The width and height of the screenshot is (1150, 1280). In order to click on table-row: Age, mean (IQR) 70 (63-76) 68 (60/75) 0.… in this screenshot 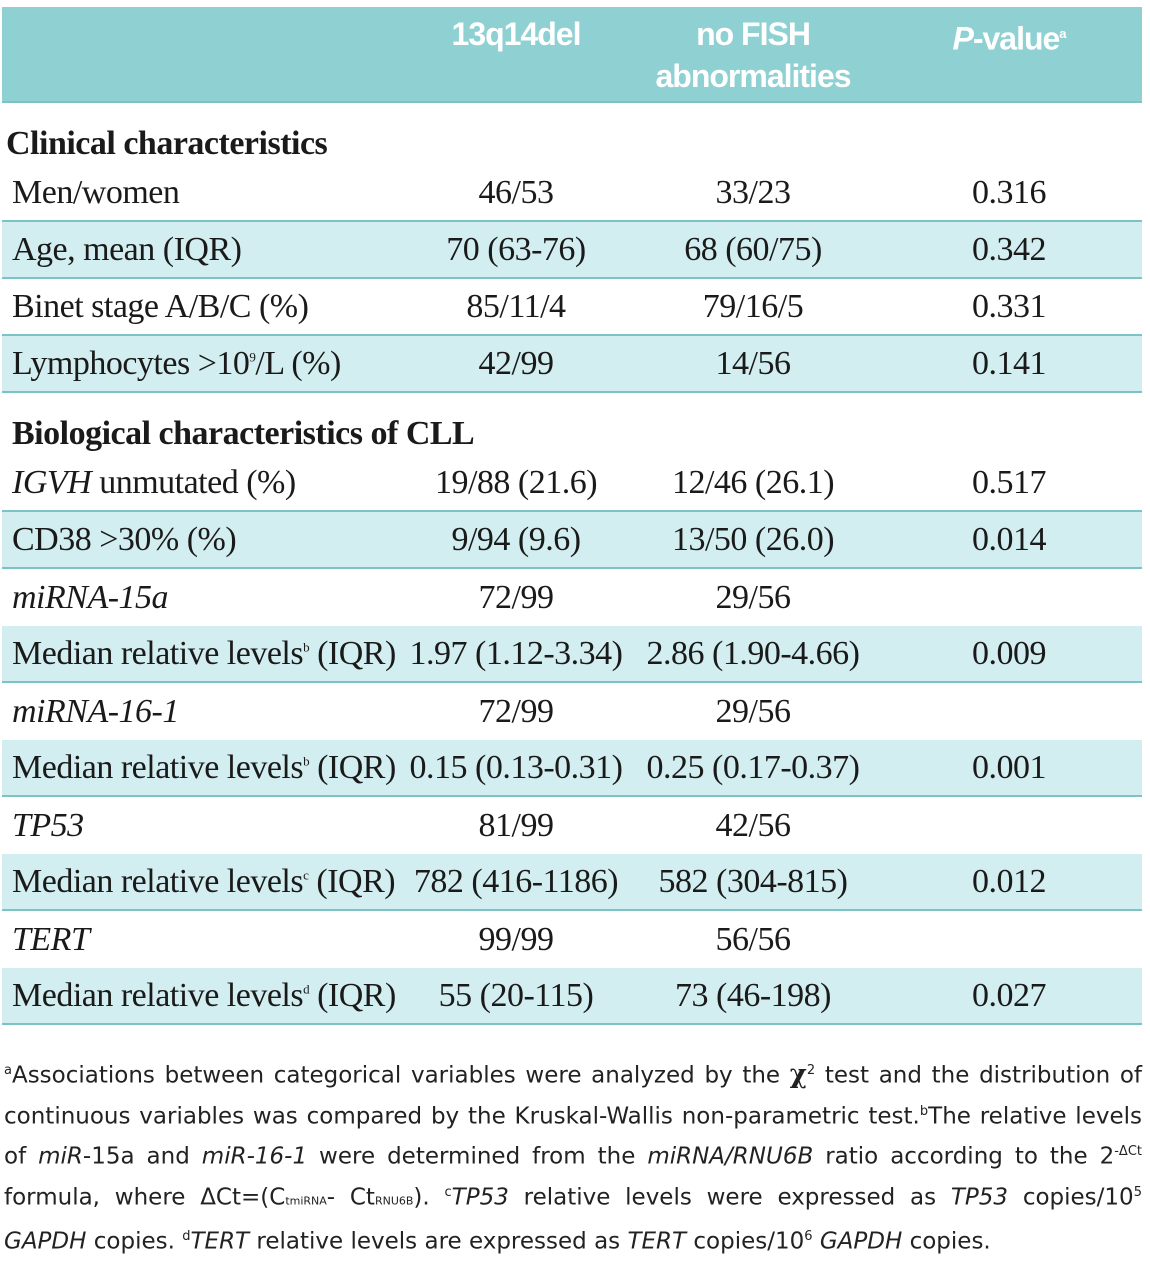, I will do `click(572, 250)`.